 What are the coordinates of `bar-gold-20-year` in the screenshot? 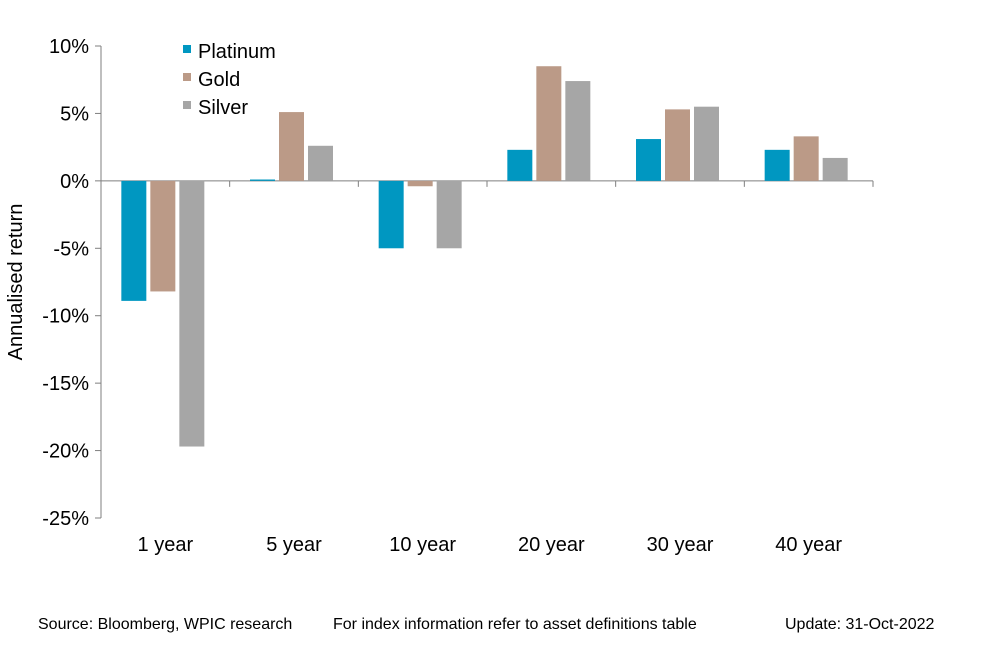 It's located at (549, 123).